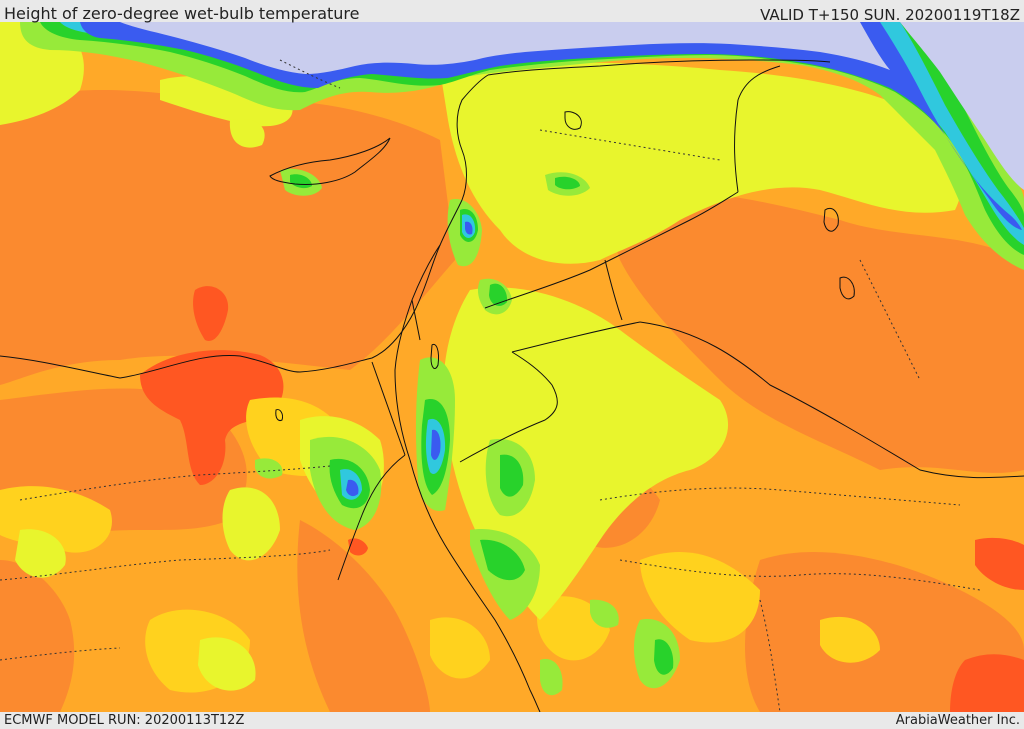  I want to click on credit-label: ArabiaWeather Inc., so click(957, 720).